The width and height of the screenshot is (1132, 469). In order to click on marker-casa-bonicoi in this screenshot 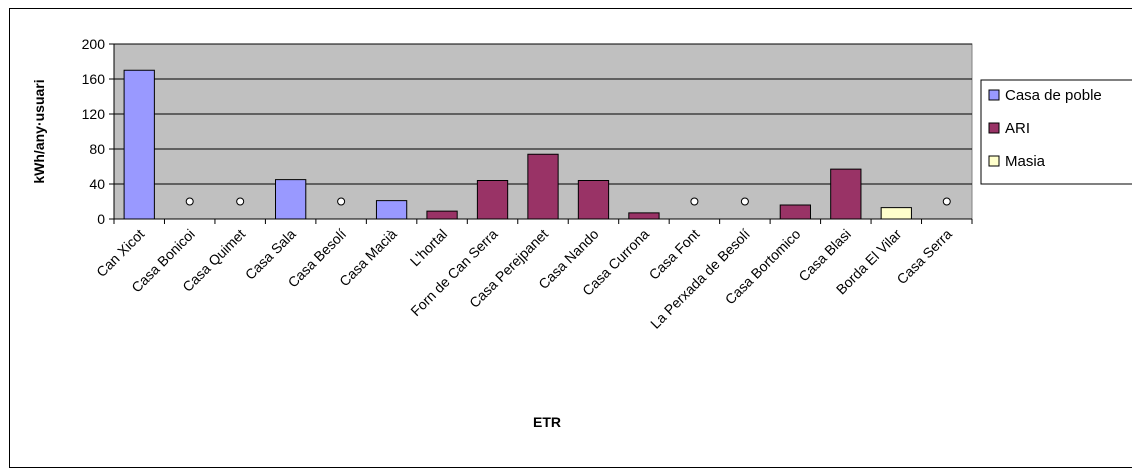, I will do `click(189, 201)`.